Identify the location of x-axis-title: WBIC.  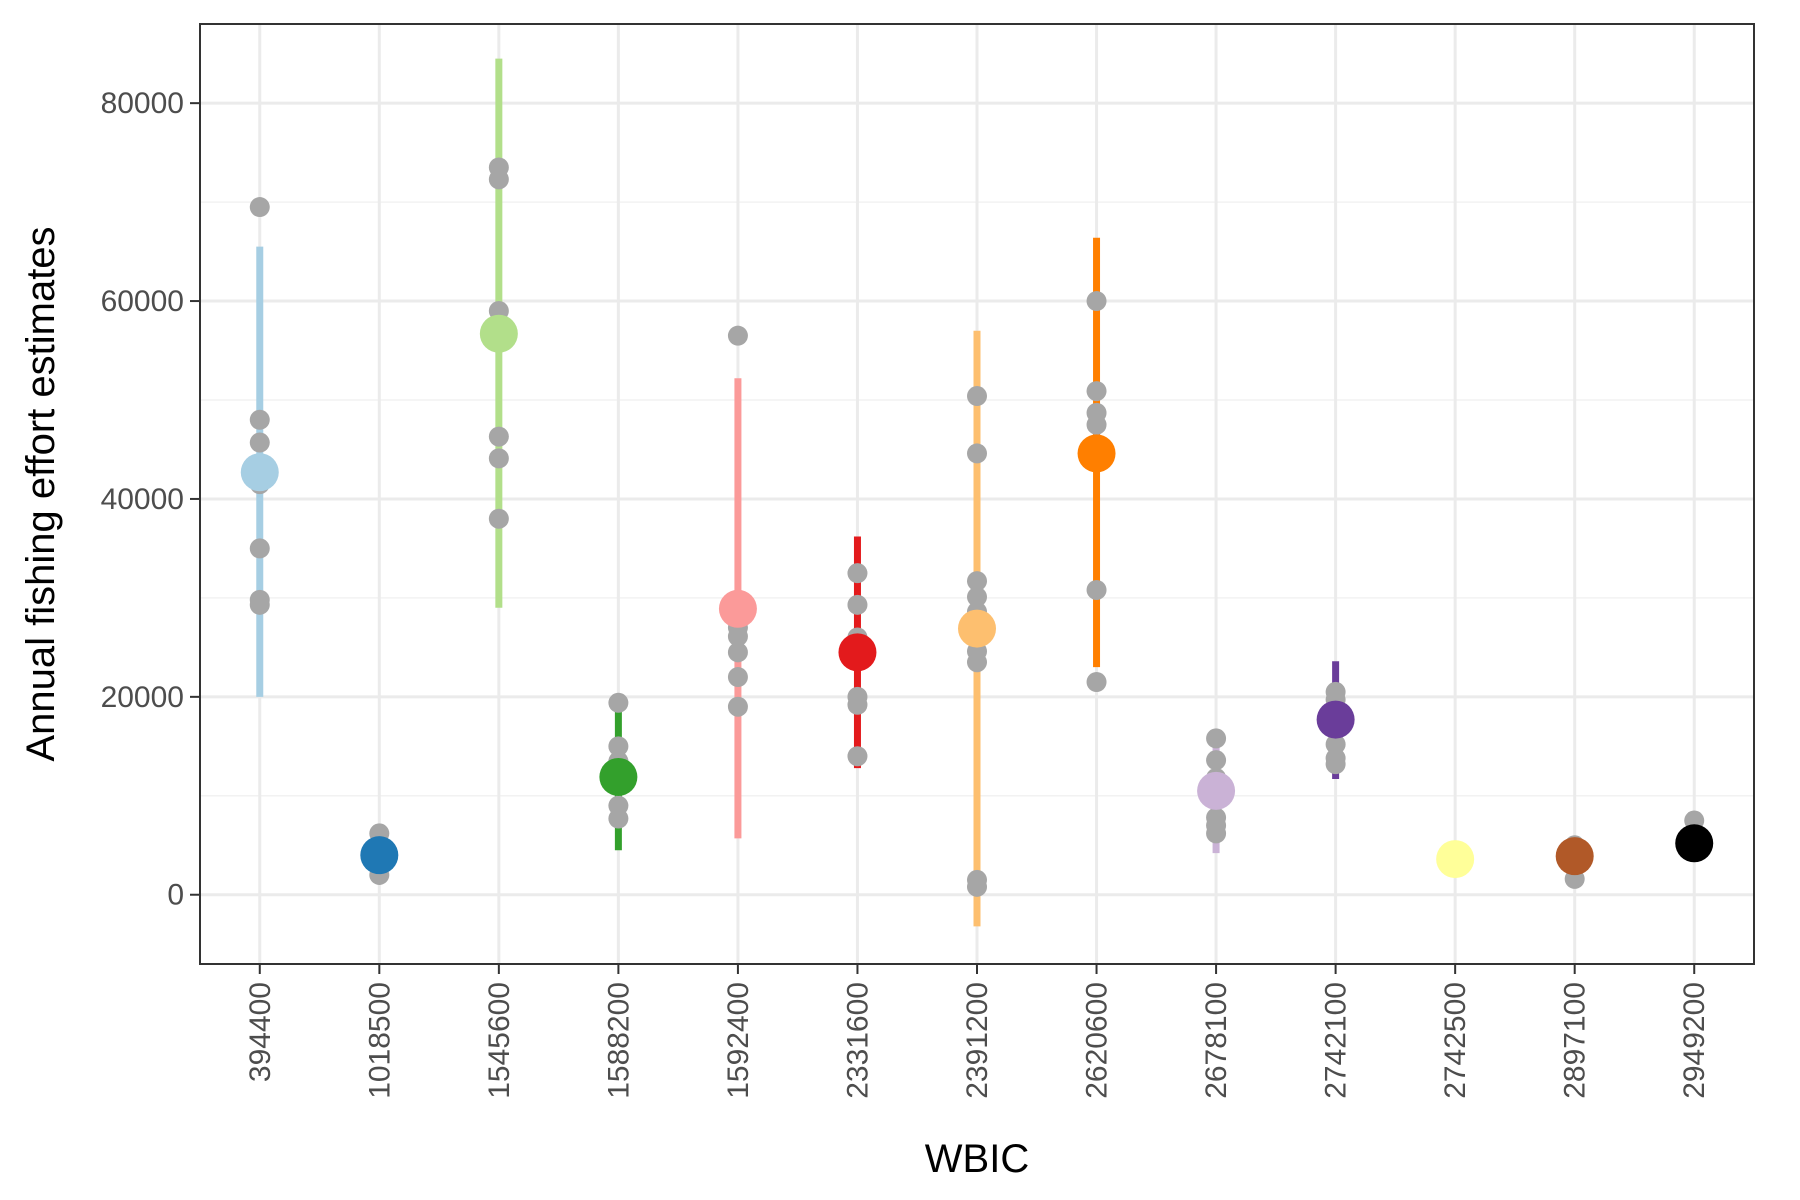
(977, 1159).